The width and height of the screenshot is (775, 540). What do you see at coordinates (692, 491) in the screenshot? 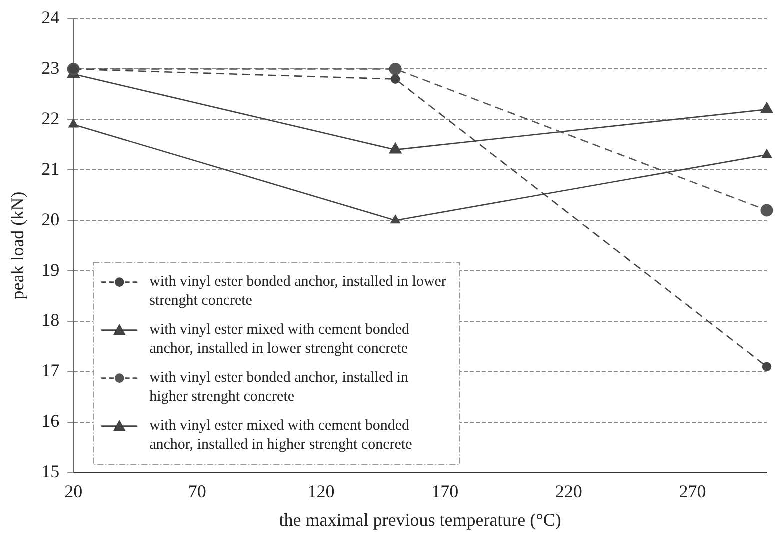
I see `x-tick-label: 270` at bounding box center [692, 491].